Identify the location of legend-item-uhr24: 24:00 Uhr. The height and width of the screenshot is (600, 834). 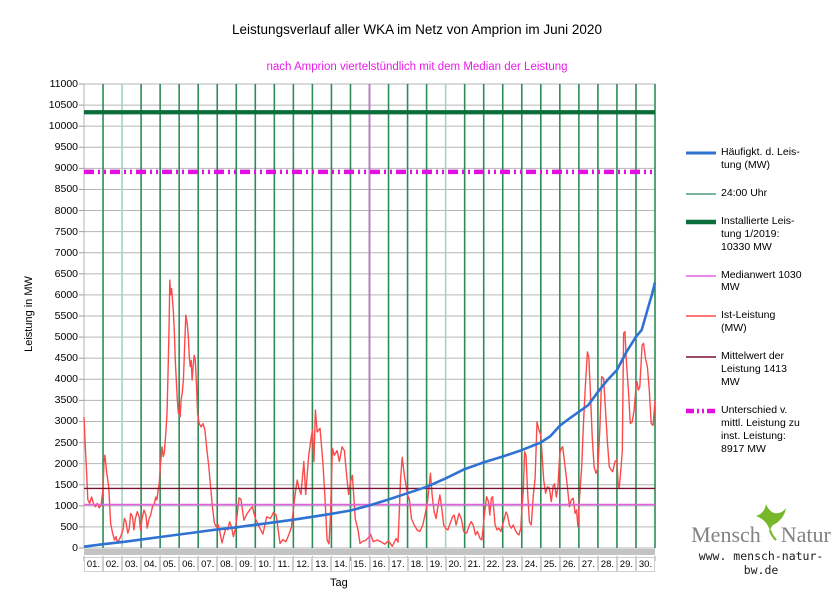
(759, 193).